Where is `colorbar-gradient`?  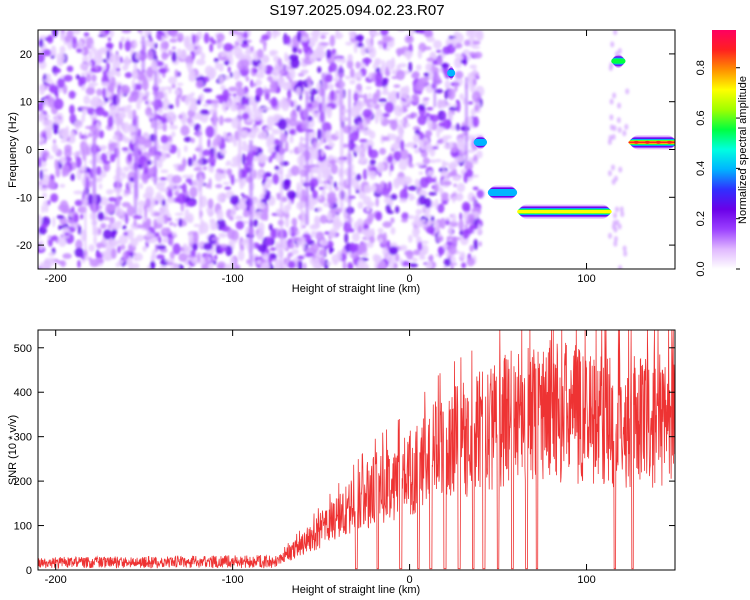
colorbar-gradient is located at coordinates (724, 149).